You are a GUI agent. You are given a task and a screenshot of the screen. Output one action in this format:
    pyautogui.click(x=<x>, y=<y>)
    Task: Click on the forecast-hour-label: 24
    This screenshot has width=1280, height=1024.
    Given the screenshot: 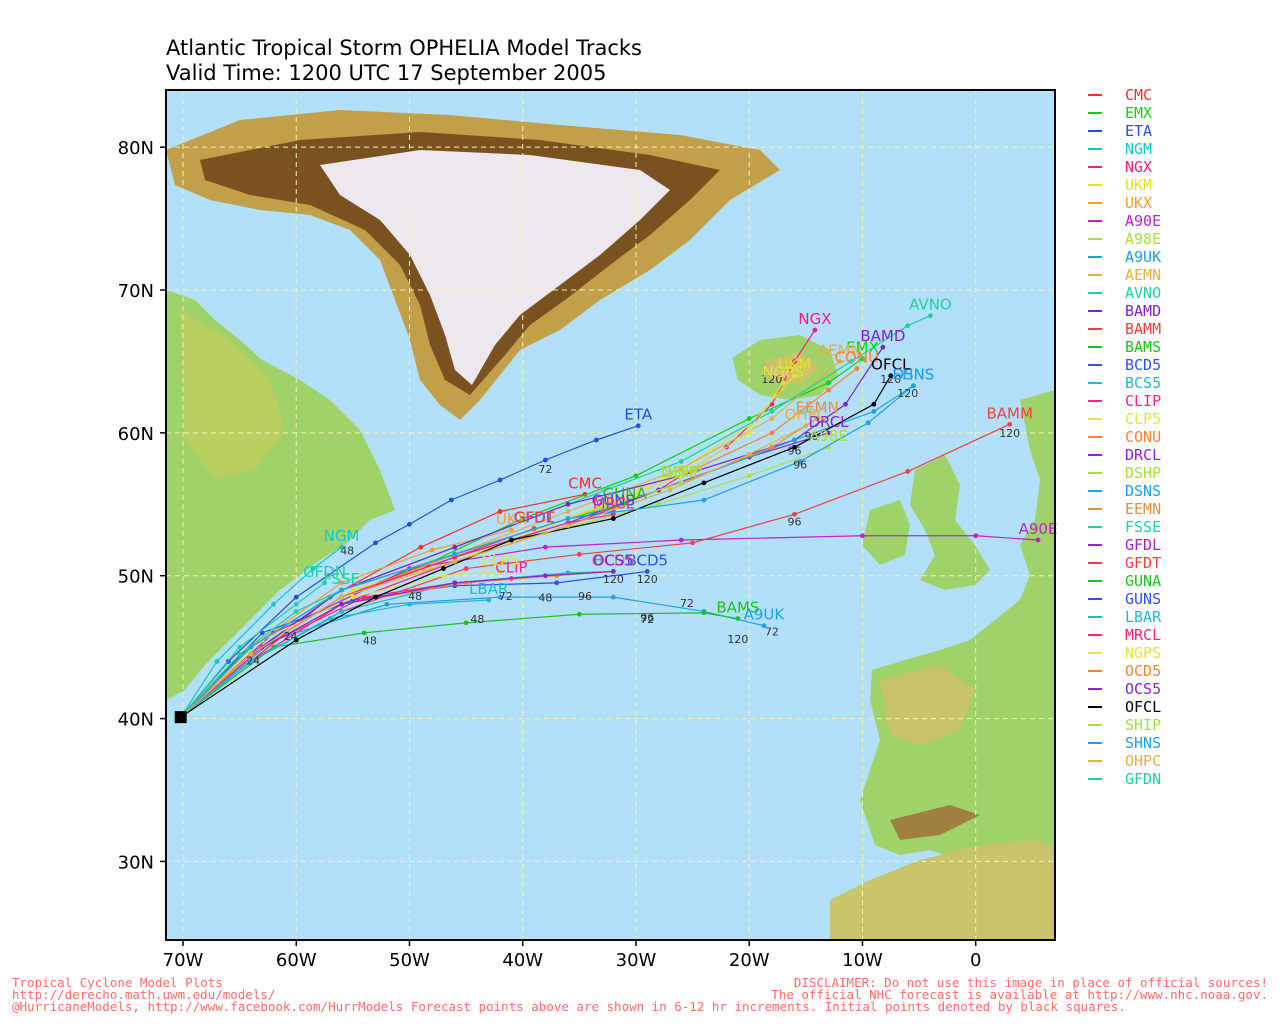 What is the action you would take?
    pyautogui.click(x=253, y=660)
    